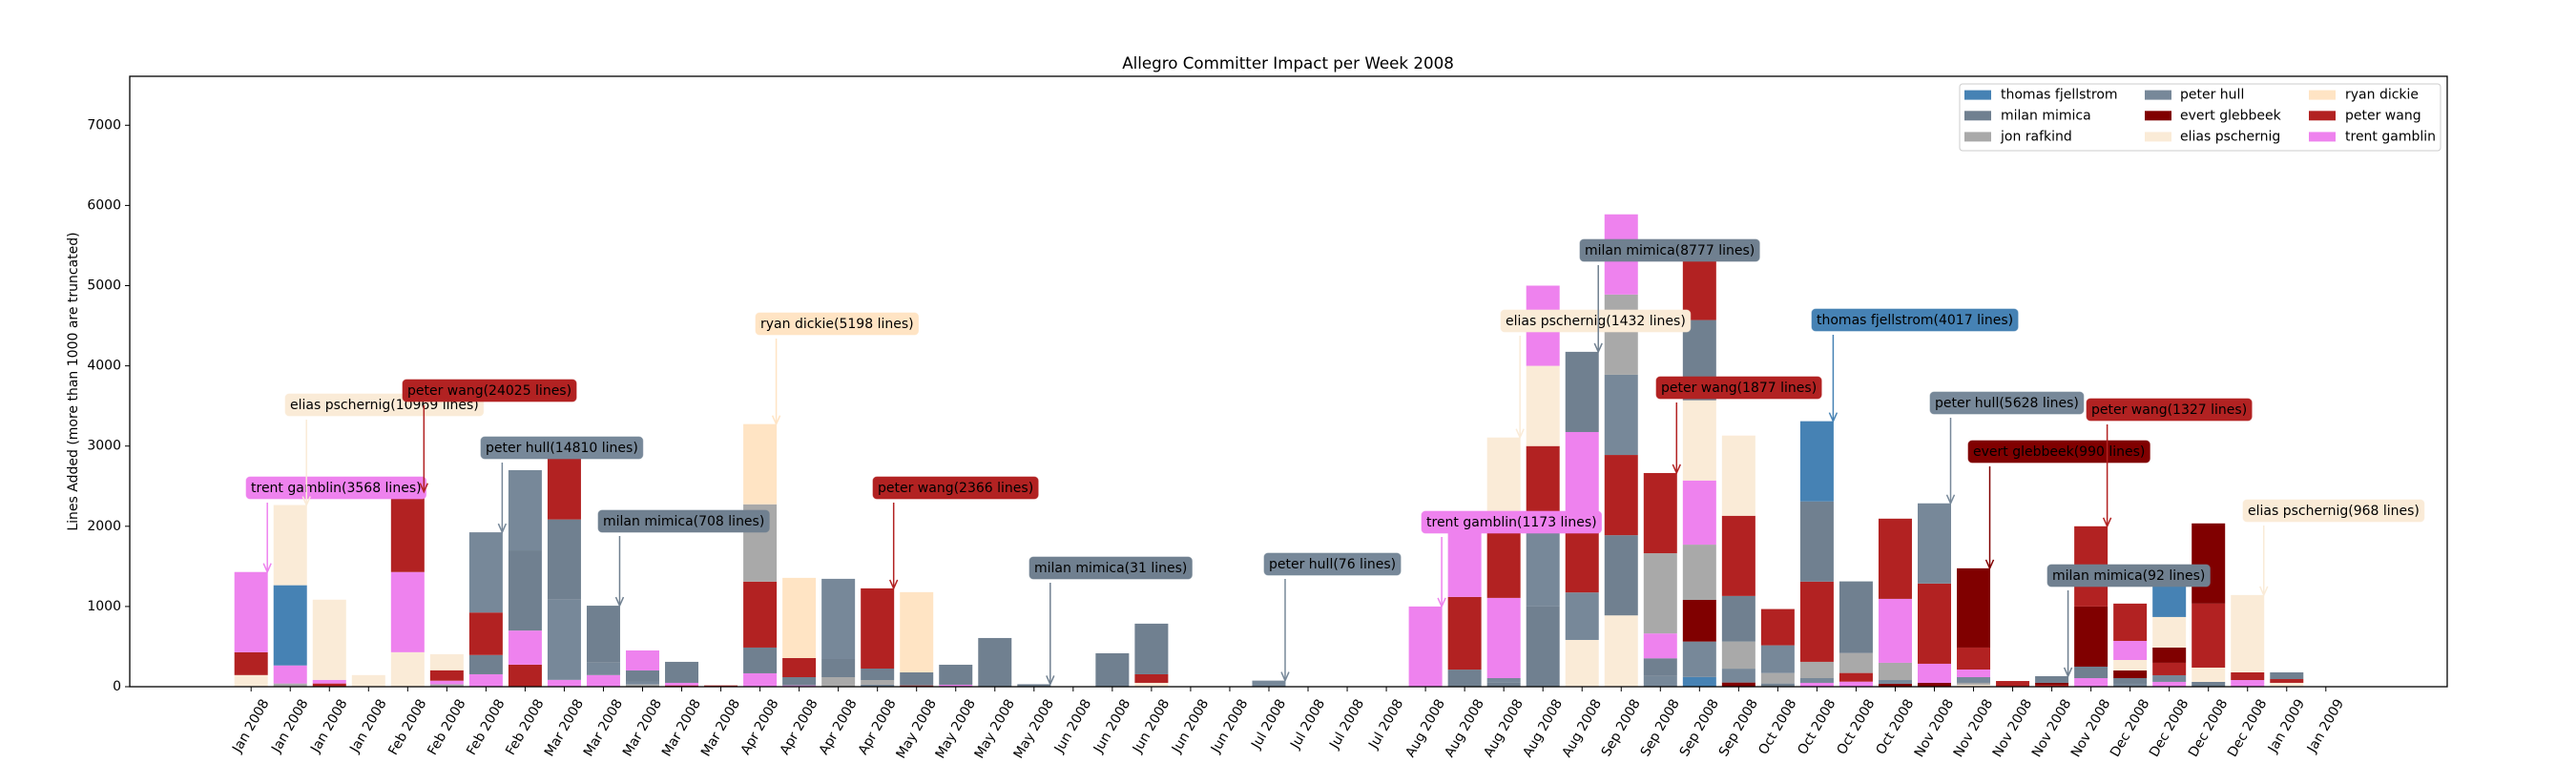  I want to click on annotation: milan mimica(31 lines), so click(1110, 621).